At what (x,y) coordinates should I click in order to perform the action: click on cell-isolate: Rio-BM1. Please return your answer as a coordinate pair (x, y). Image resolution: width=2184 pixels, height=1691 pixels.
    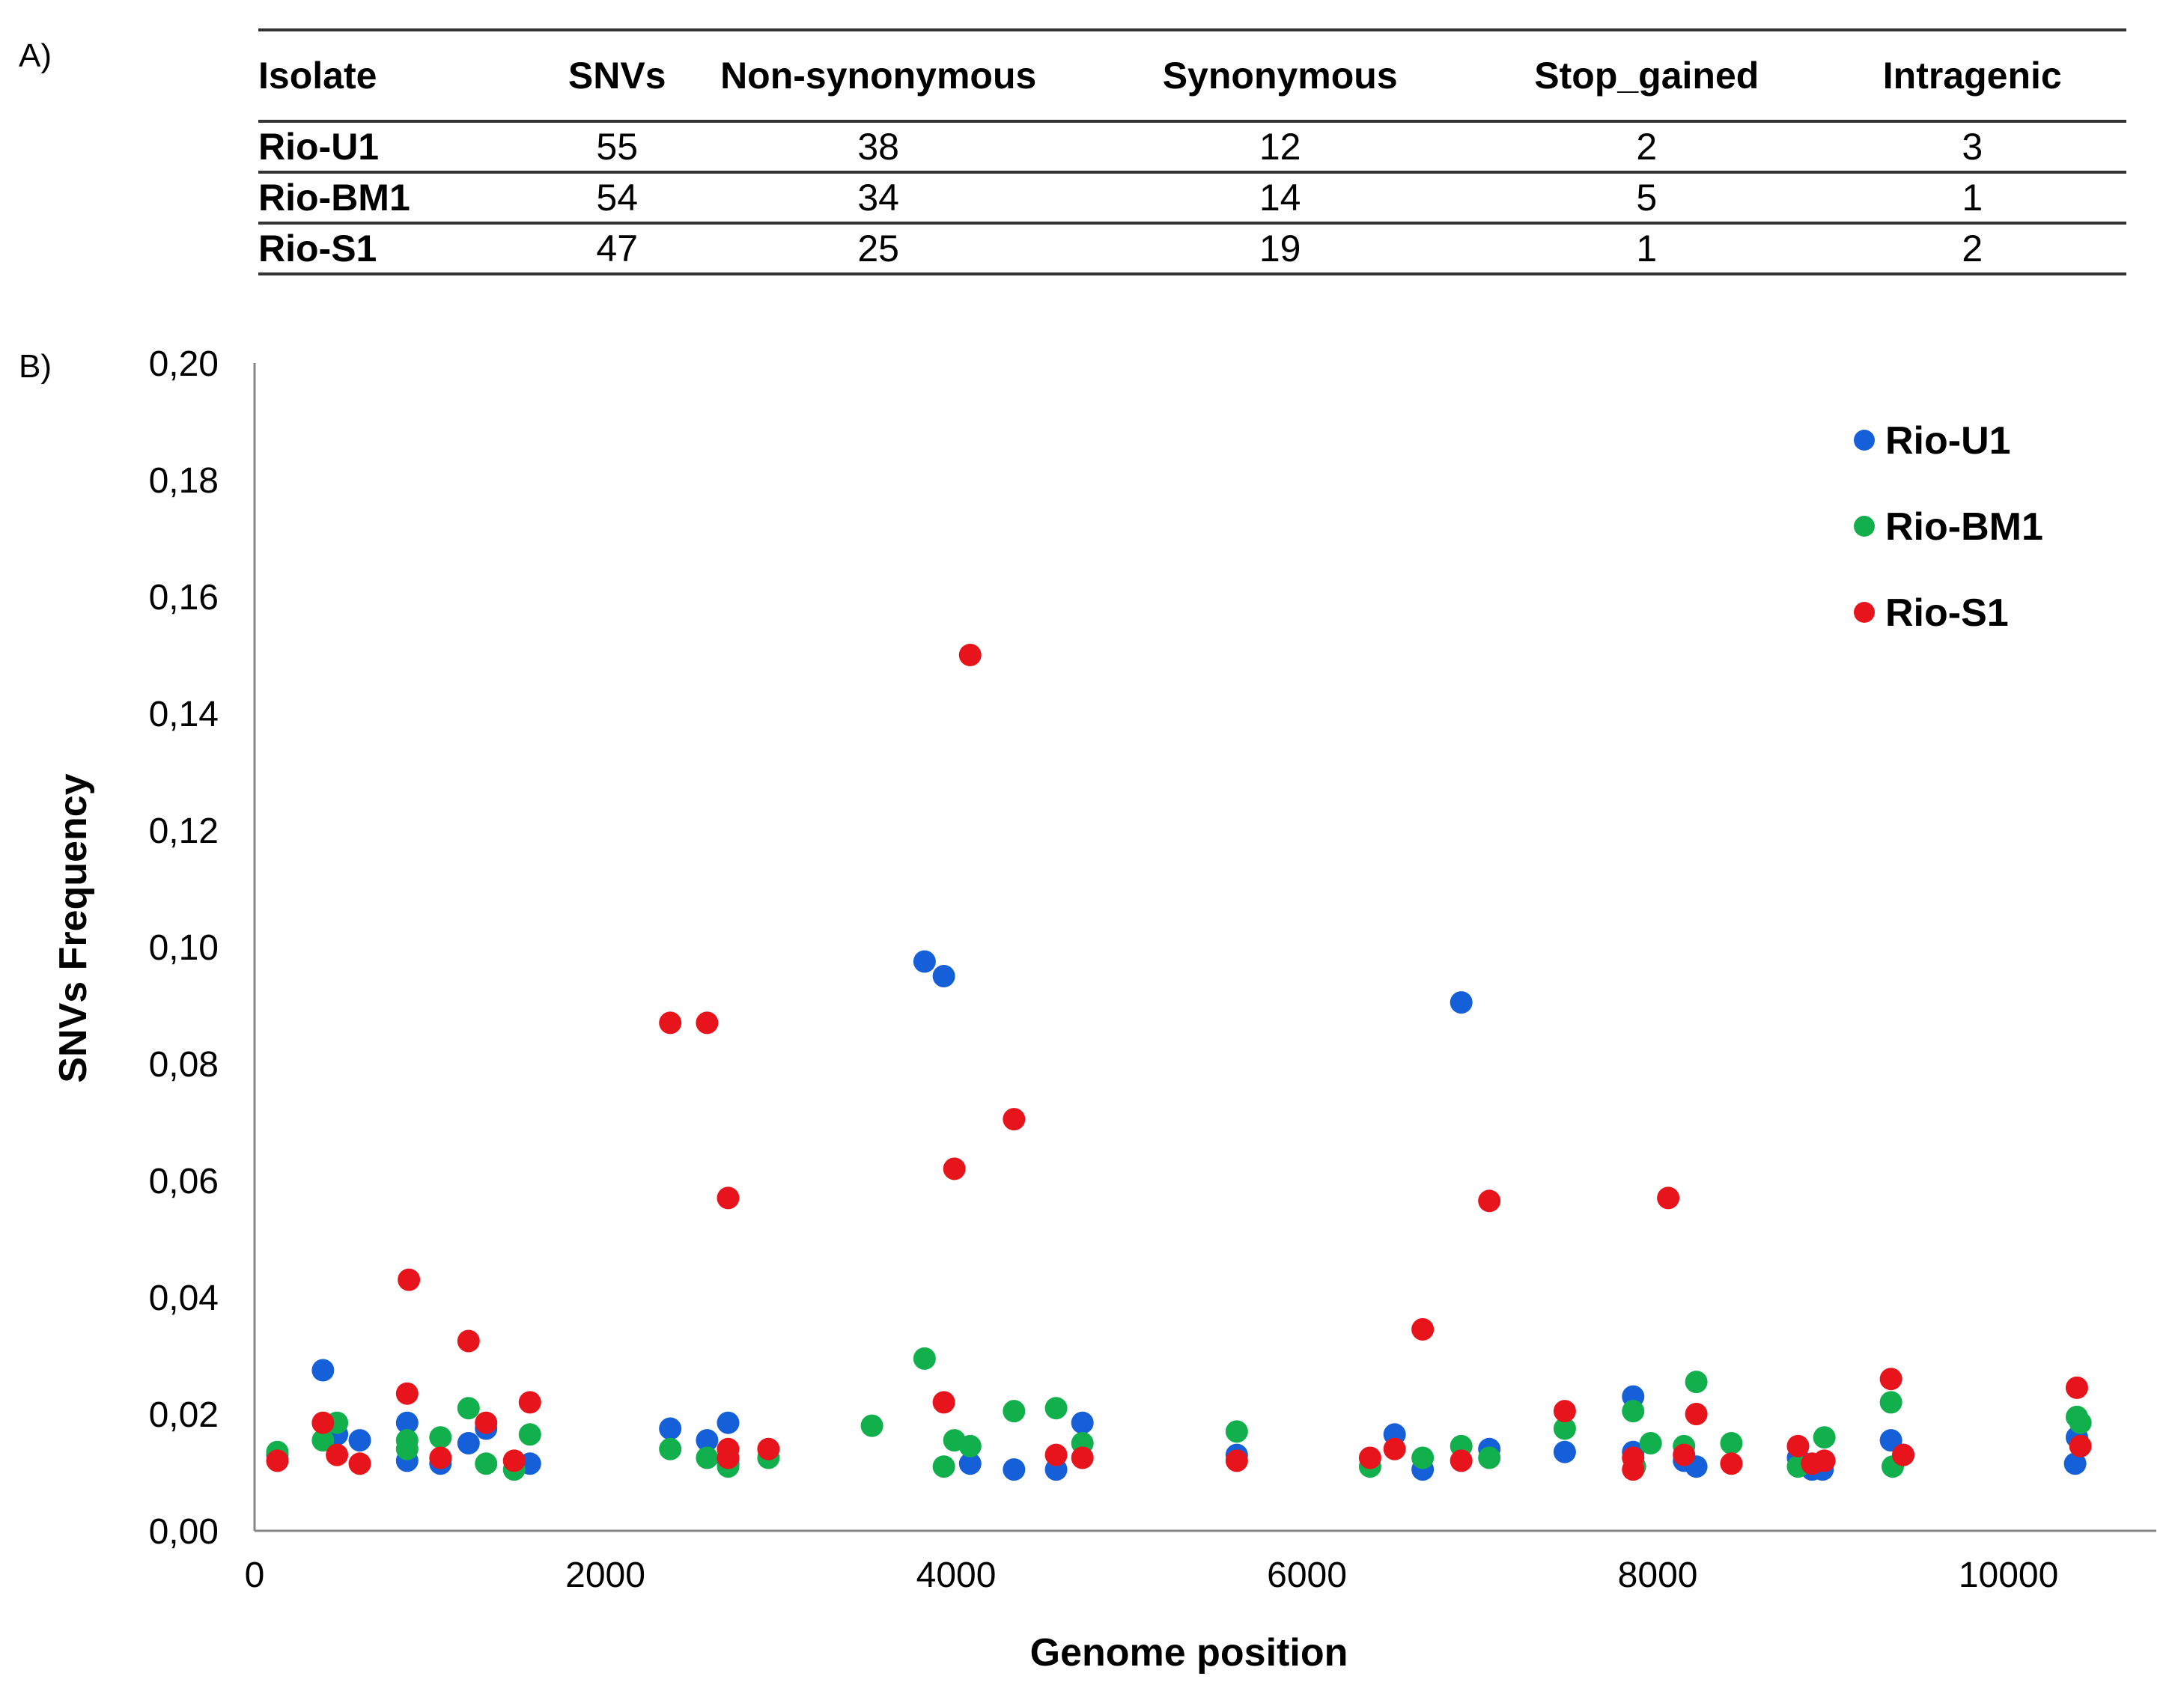
    Looking at the image, I should click on (410, 198).